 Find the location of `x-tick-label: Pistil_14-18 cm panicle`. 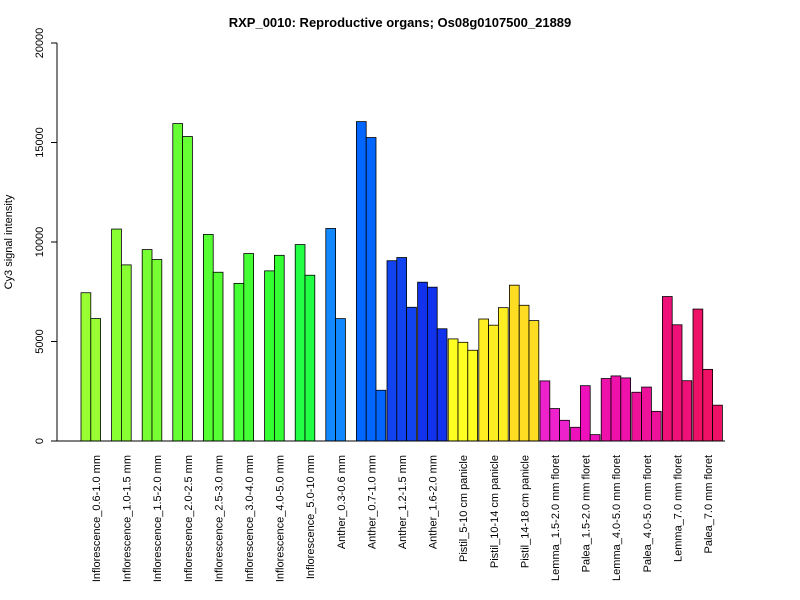

x-tick-label: Pistil_14-18 cm panicle is located at coordinates (525, 511).